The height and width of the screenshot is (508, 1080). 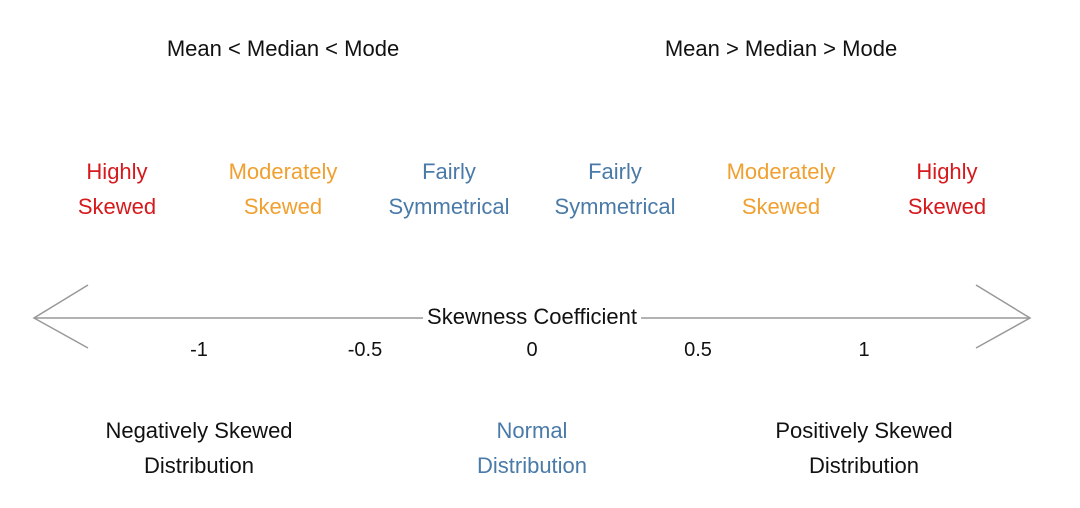 I want to click on category-highly-skewed-left: Highly Skewed, so click(x=117, y=189).